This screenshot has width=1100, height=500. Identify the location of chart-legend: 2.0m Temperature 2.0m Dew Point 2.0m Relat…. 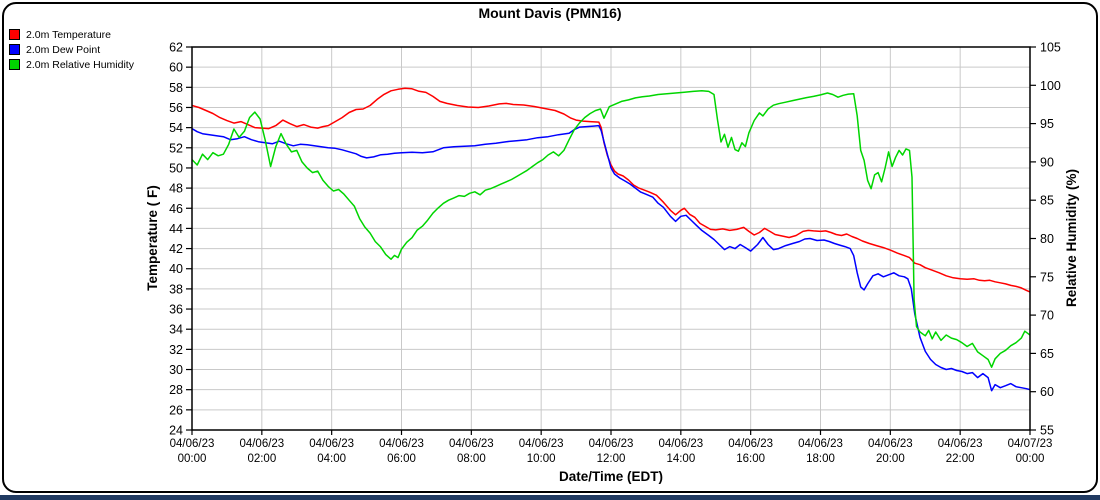
(71, 49).